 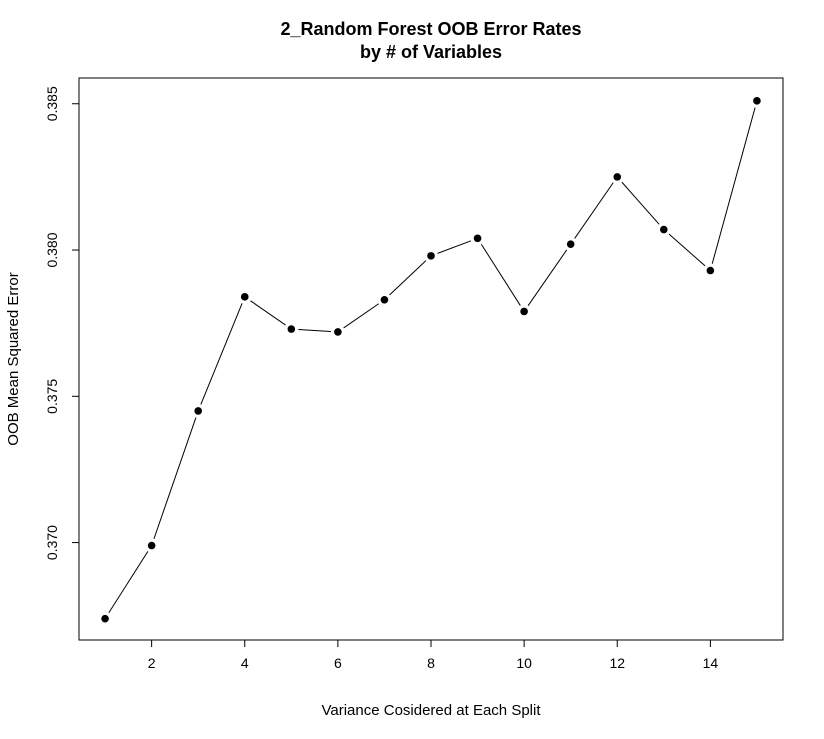 What do you see at coordinates (52, 542) in the screenshot?
I see `y-tick-label: 0.370` at bounding box center [52, 542].